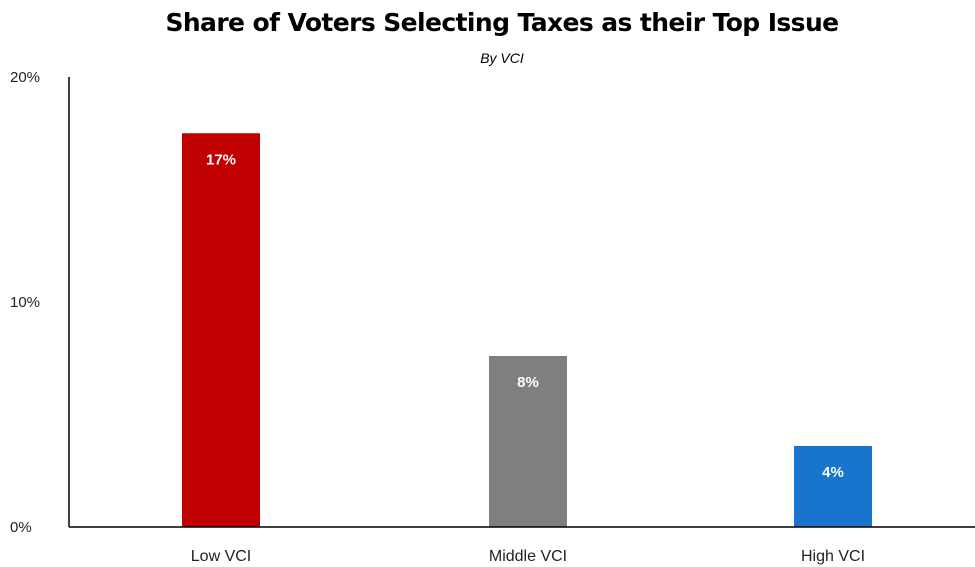  What do you see at coordinates (528, 382) in the screenshot?
I see `data-label: 8%` at bounding box center [528, 382].